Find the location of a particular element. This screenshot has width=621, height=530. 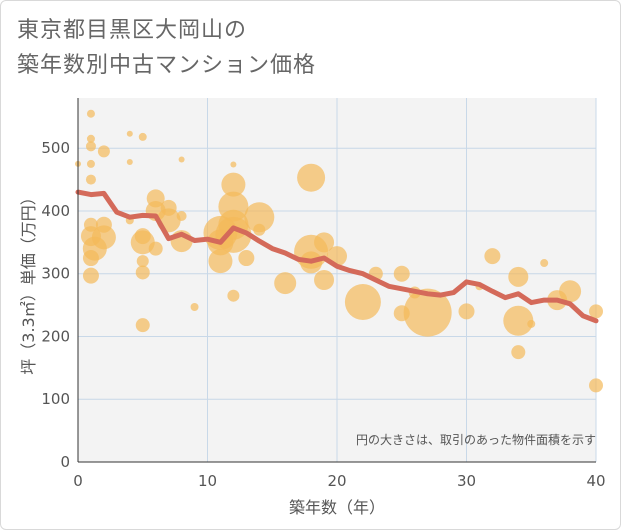

y-tick-label: 200 is located at coordinates (55, 336).